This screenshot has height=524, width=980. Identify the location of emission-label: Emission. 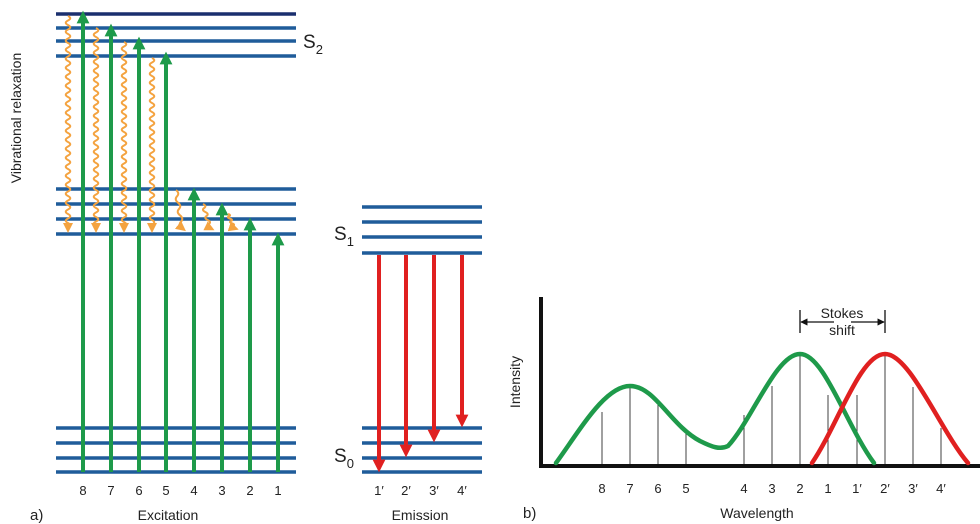
(420, 515).